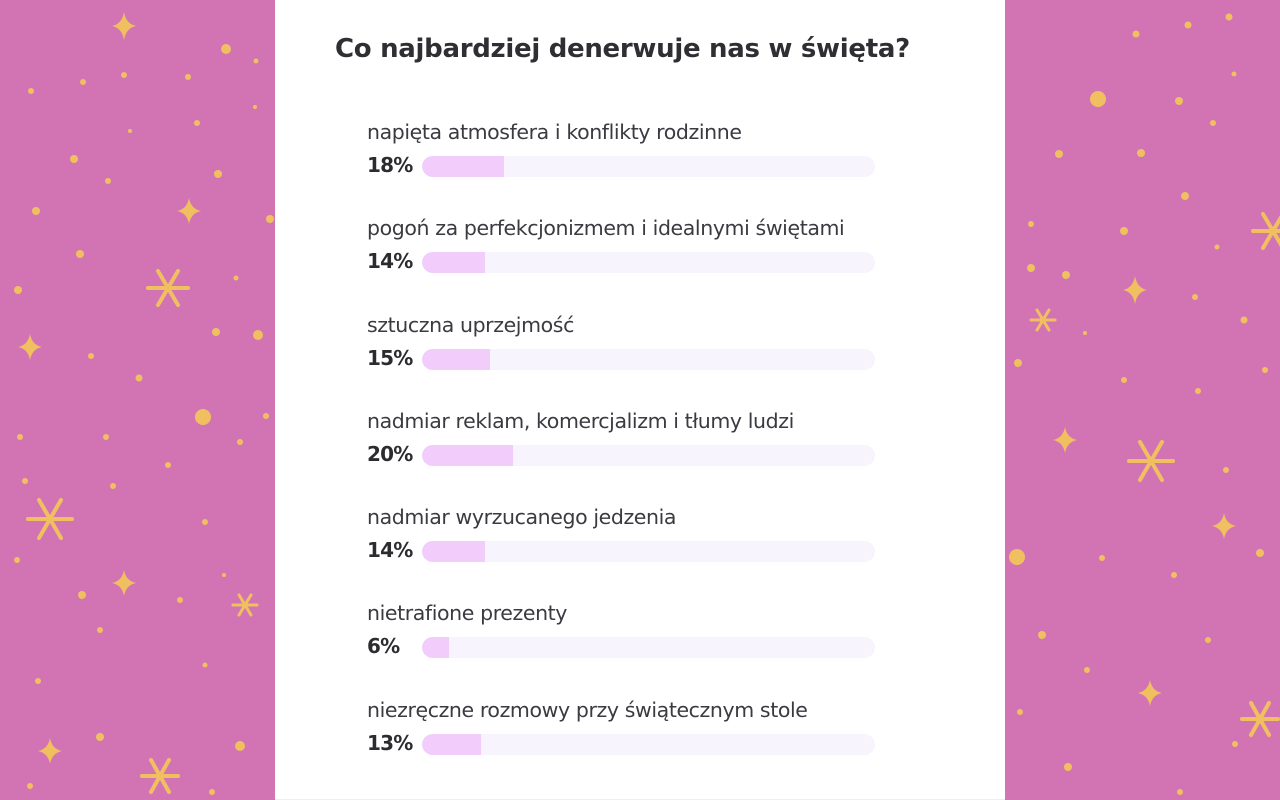 This screenshot has height=800, width=1280. I want to click on result-percent: 6%, so click(383, 646).